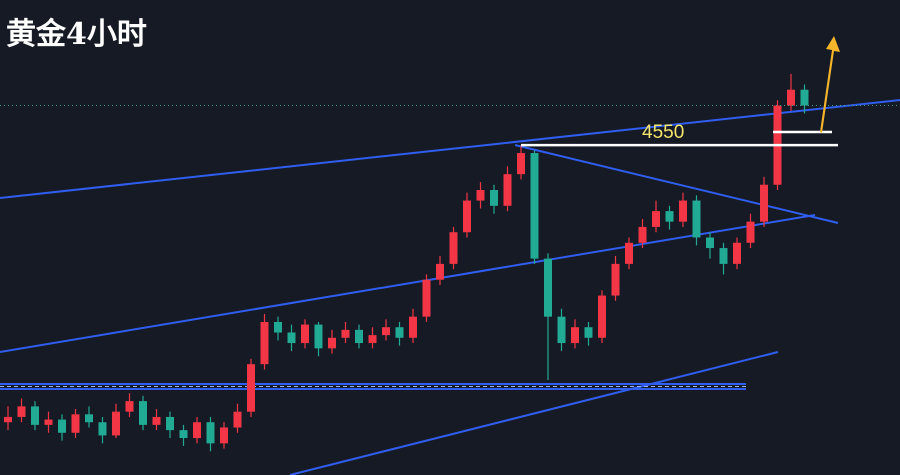  I want to click on up-arrow, so click(830, 84).